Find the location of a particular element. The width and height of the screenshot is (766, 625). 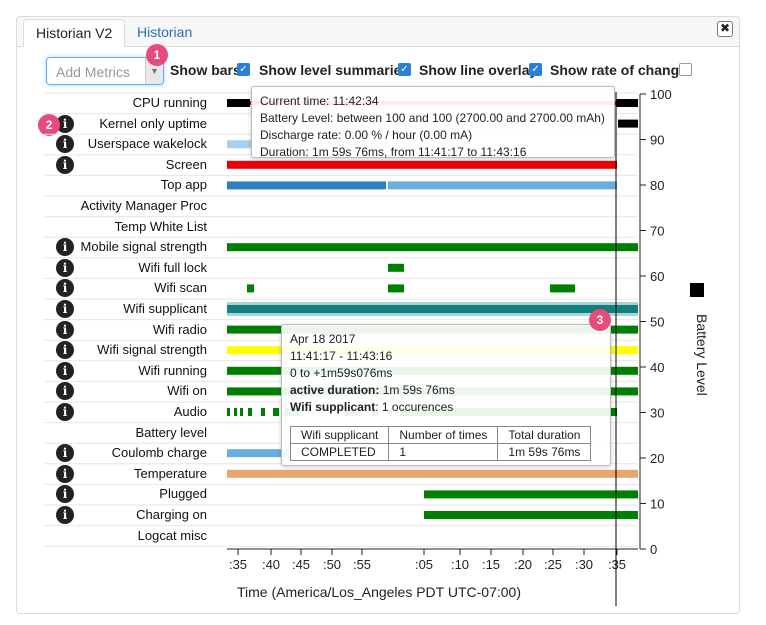

badge-2: 2 is located at coordinates (49, 125).